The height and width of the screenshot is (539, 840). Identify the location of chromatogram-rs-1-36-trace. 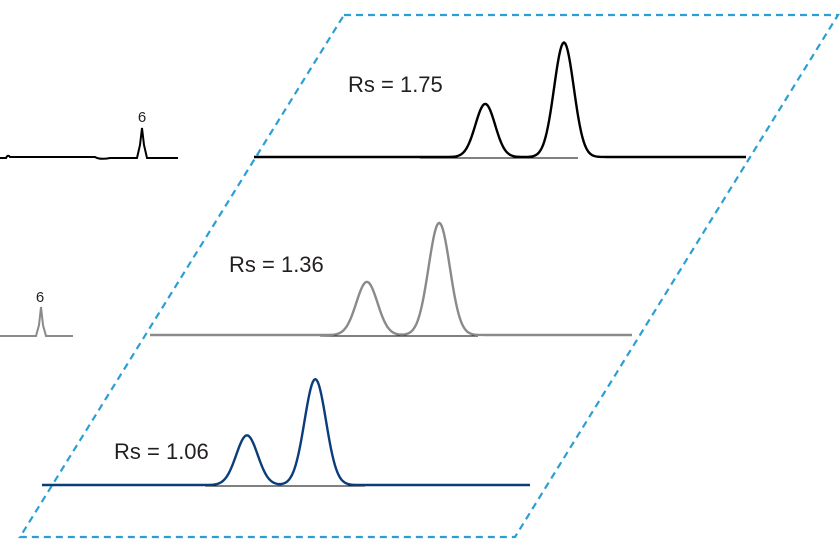
(391, 279).